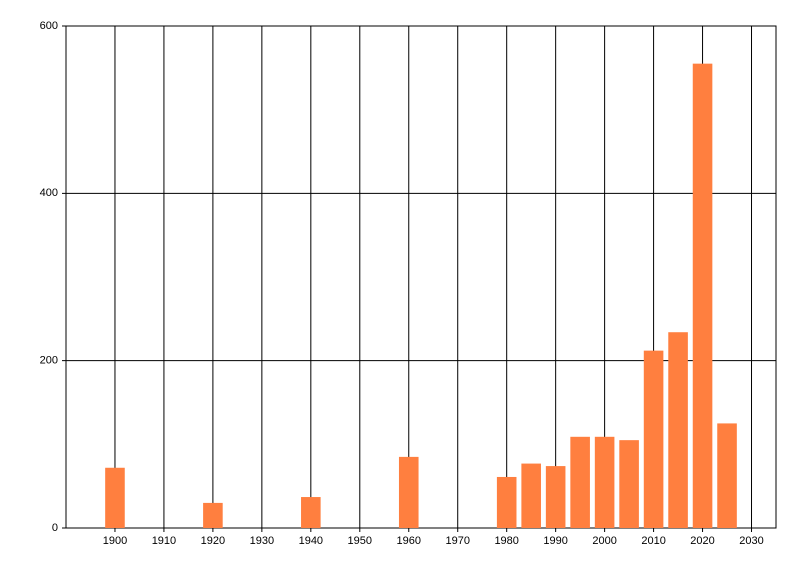  Describe the element at coordinates (262, 541) in the screenshot. I see `x-tick-label: 1930` at that location.